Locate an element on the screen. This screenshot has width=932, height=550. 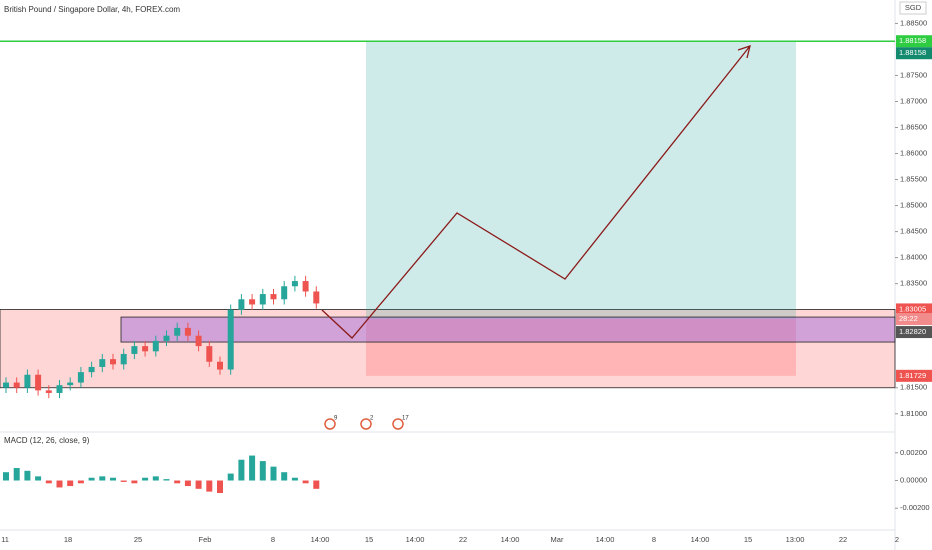
currency: SGD is located at coordinates (913, 7).